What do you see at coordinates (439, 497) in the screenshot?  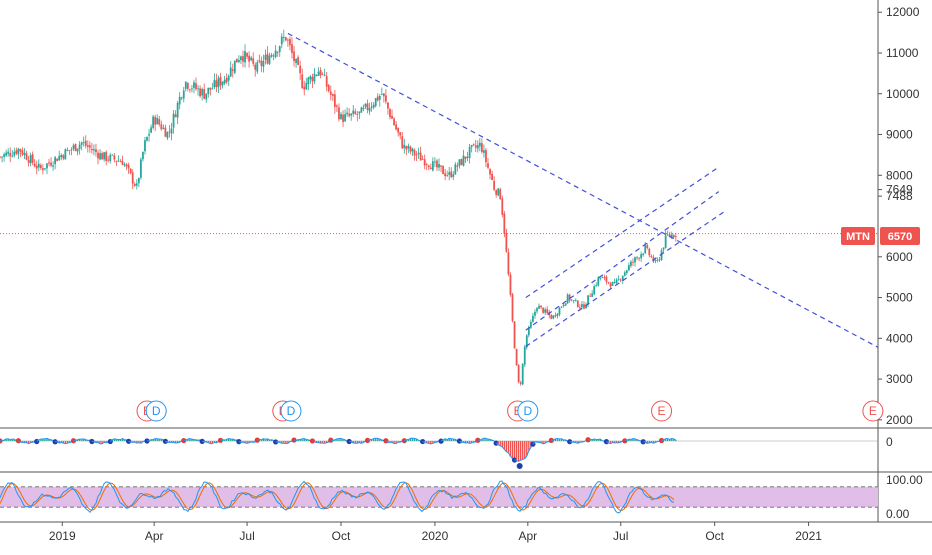 I see `stoch-band` at bounding box center [439, 497].